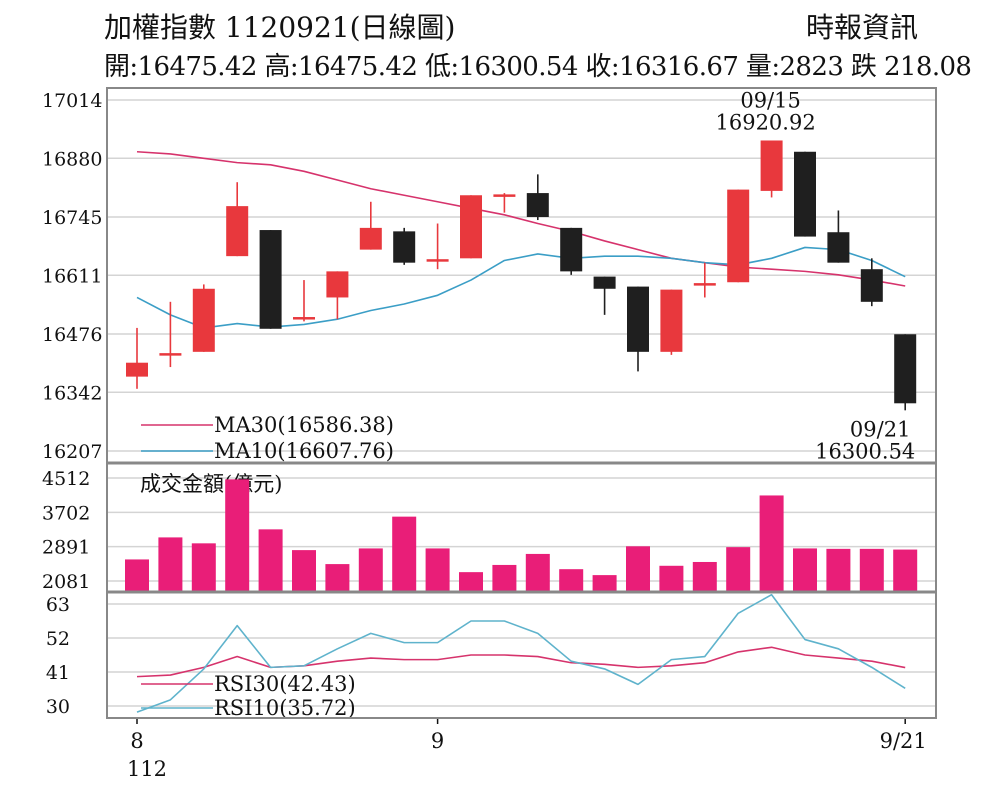 This screenshot has width=1000, height=801. I want to click on x-tick-label: 9, so click(437, 741).